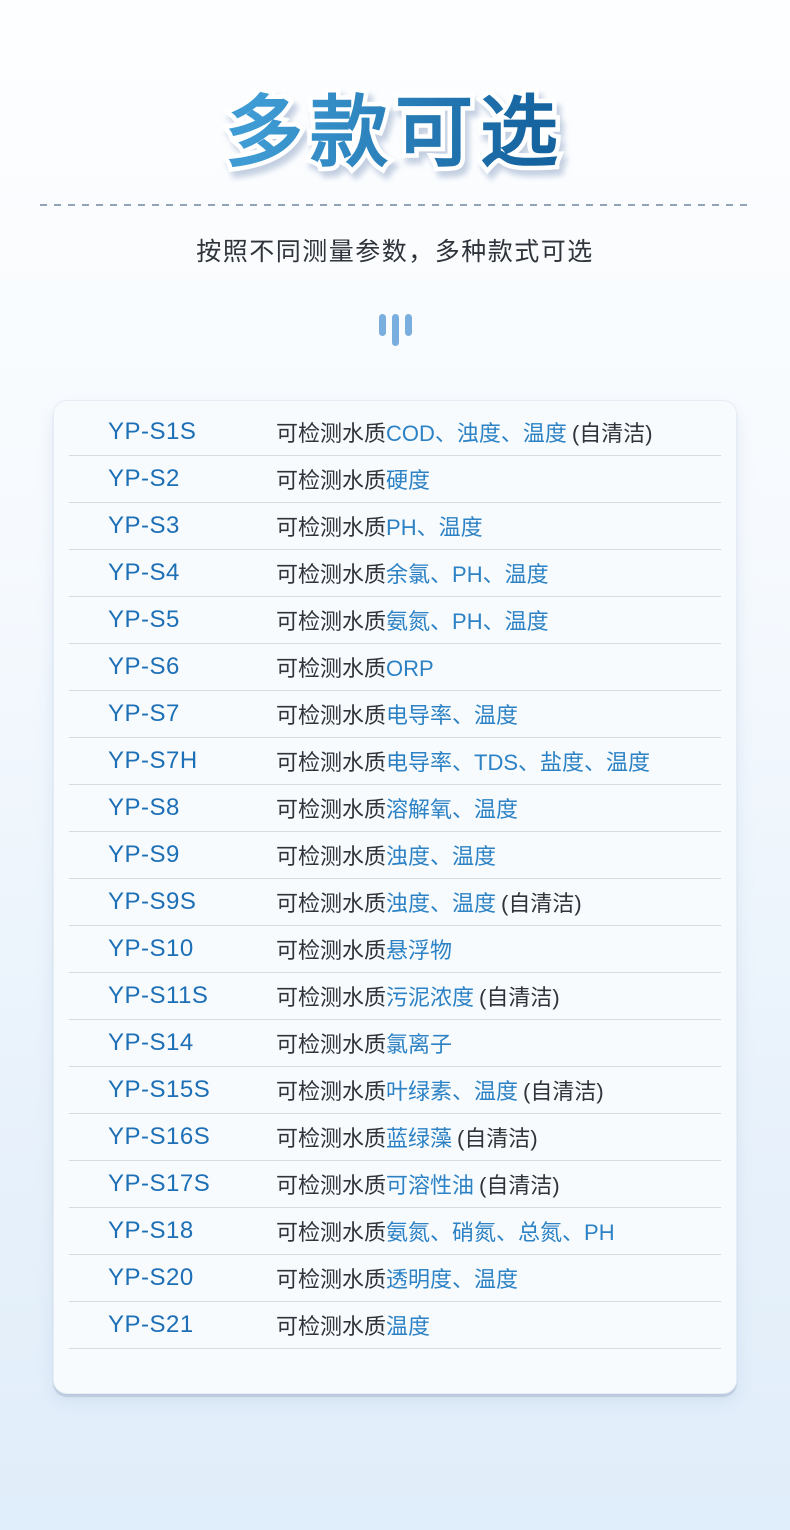 Image resolution: width=790 pixels, height=1530 pixels. I want to click on desc-params: 电导率、温度, so click(452, 715).